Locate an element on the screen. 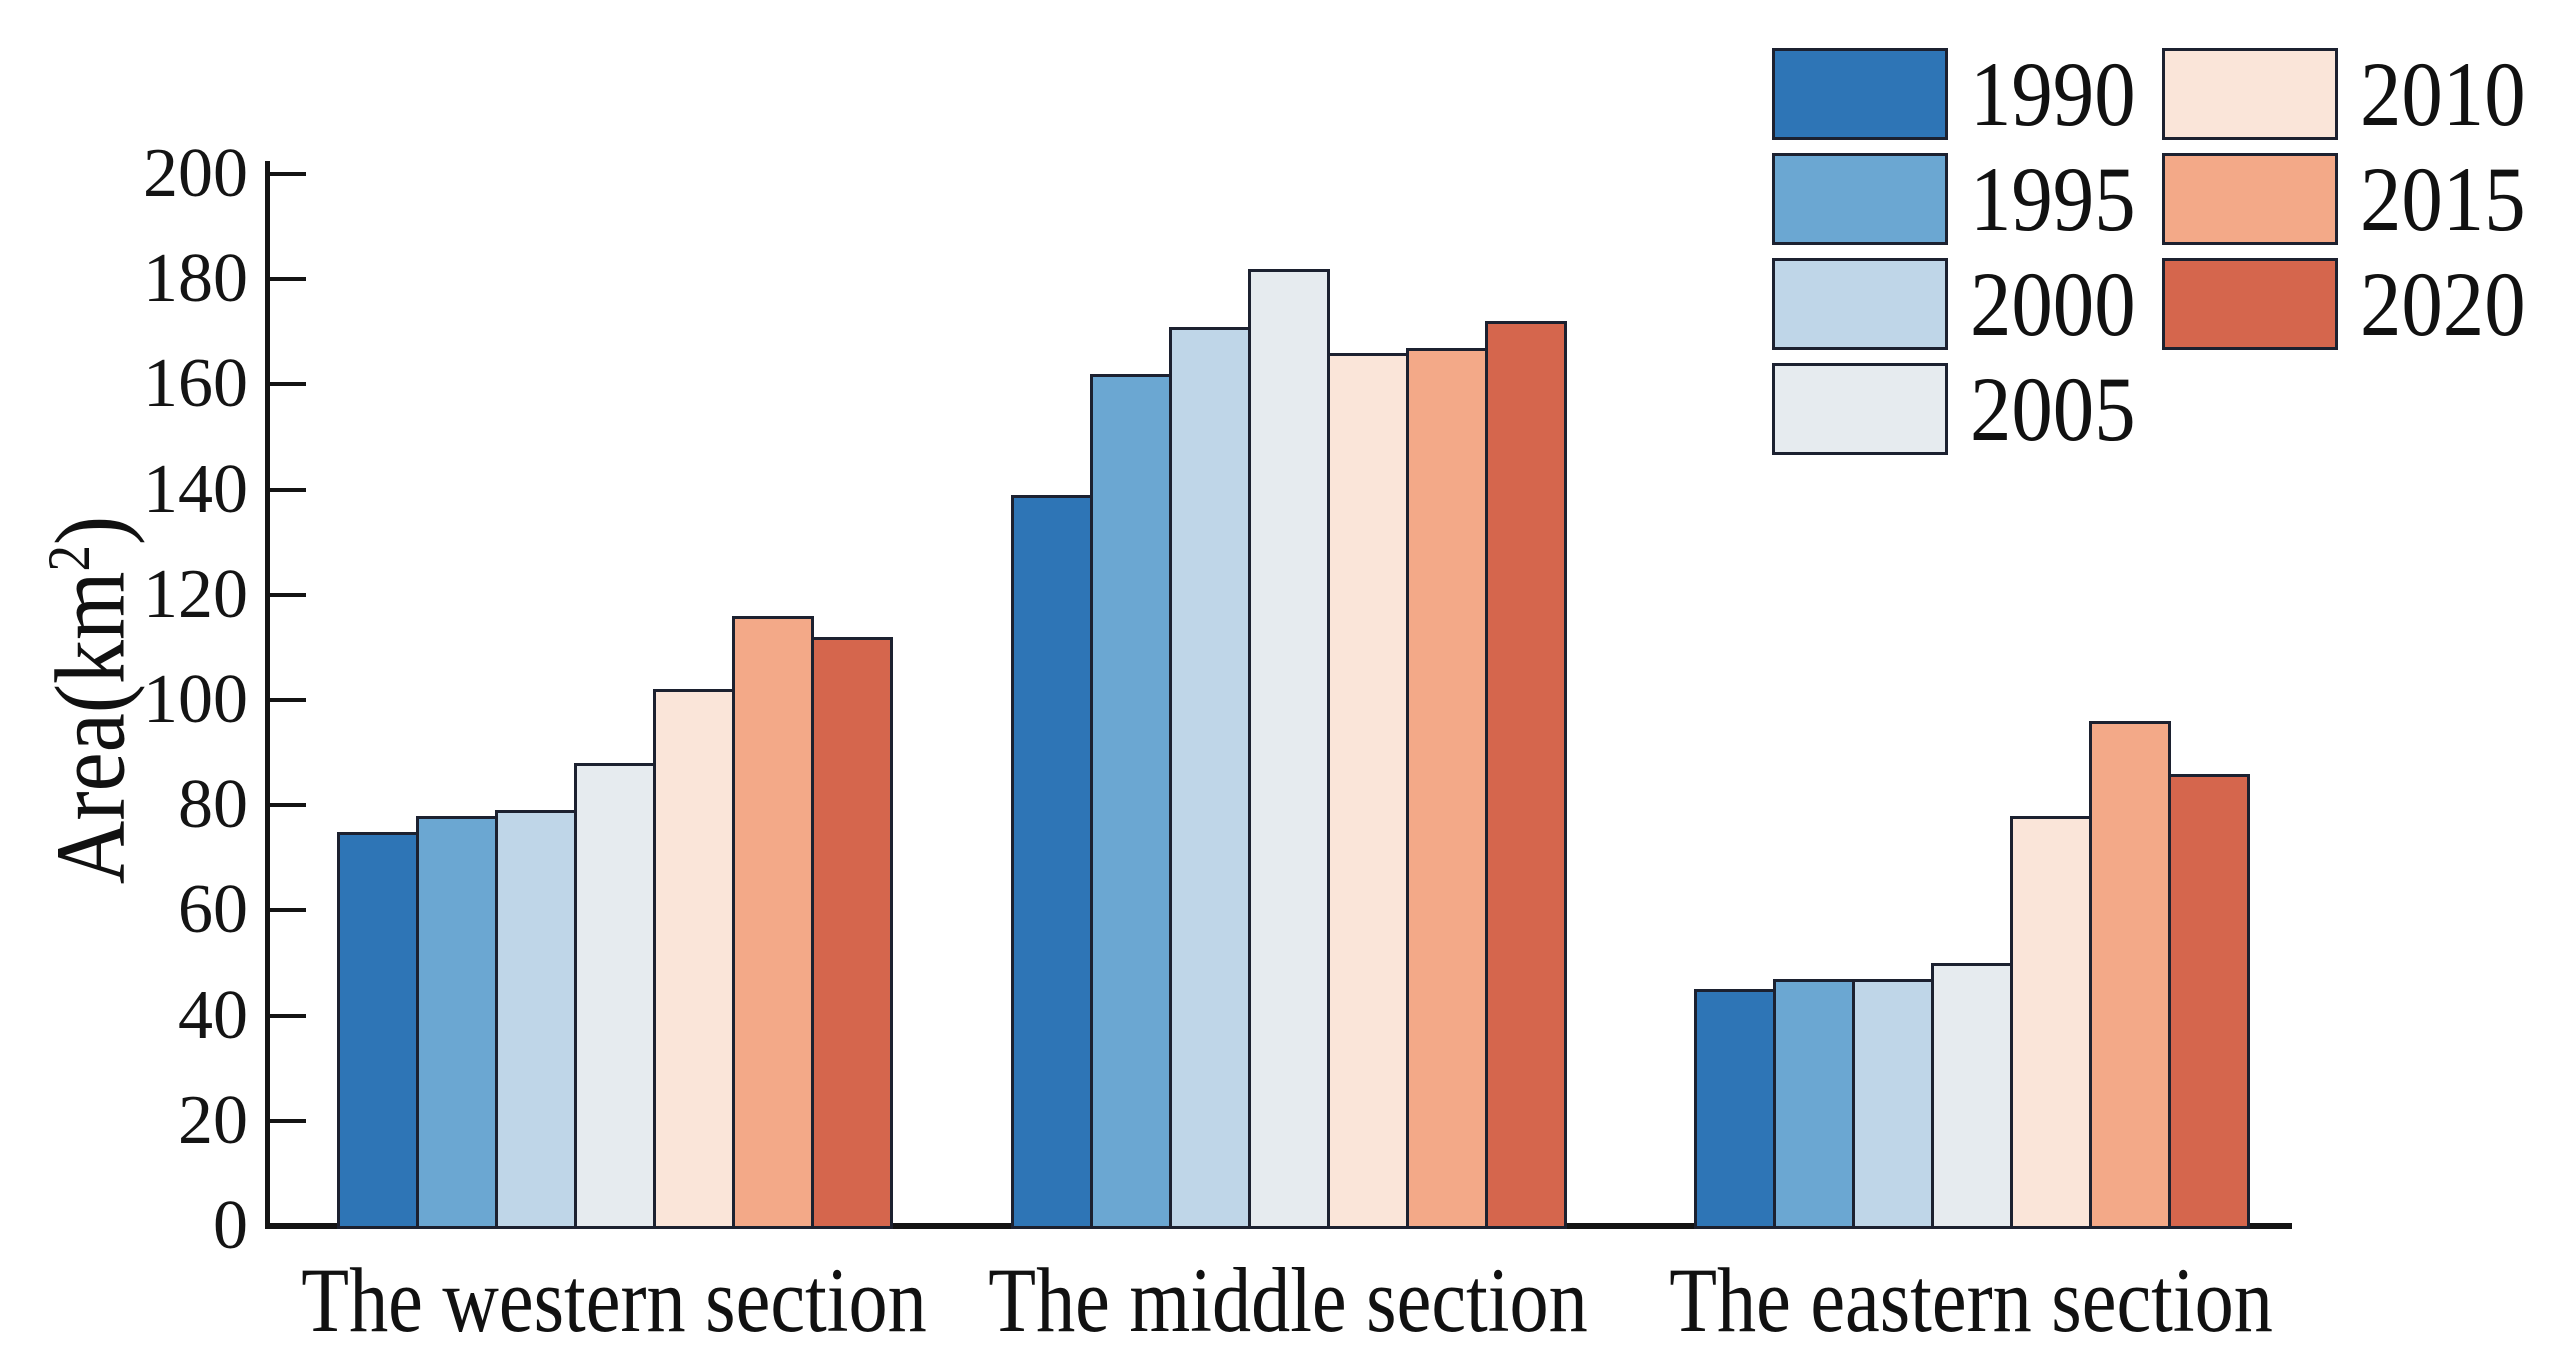  x-category-label: The eastern section is located at coordinates (1970, 1300).